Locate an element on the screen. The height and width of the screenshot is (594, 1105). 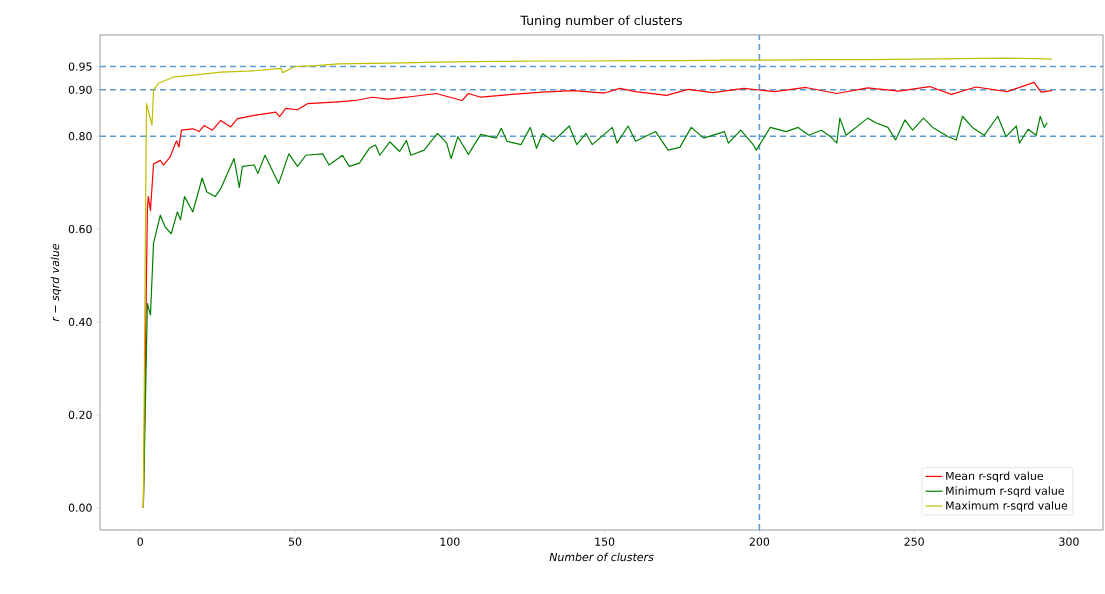
y-tick-label: 0.00 is located at coordinates (80, 507).